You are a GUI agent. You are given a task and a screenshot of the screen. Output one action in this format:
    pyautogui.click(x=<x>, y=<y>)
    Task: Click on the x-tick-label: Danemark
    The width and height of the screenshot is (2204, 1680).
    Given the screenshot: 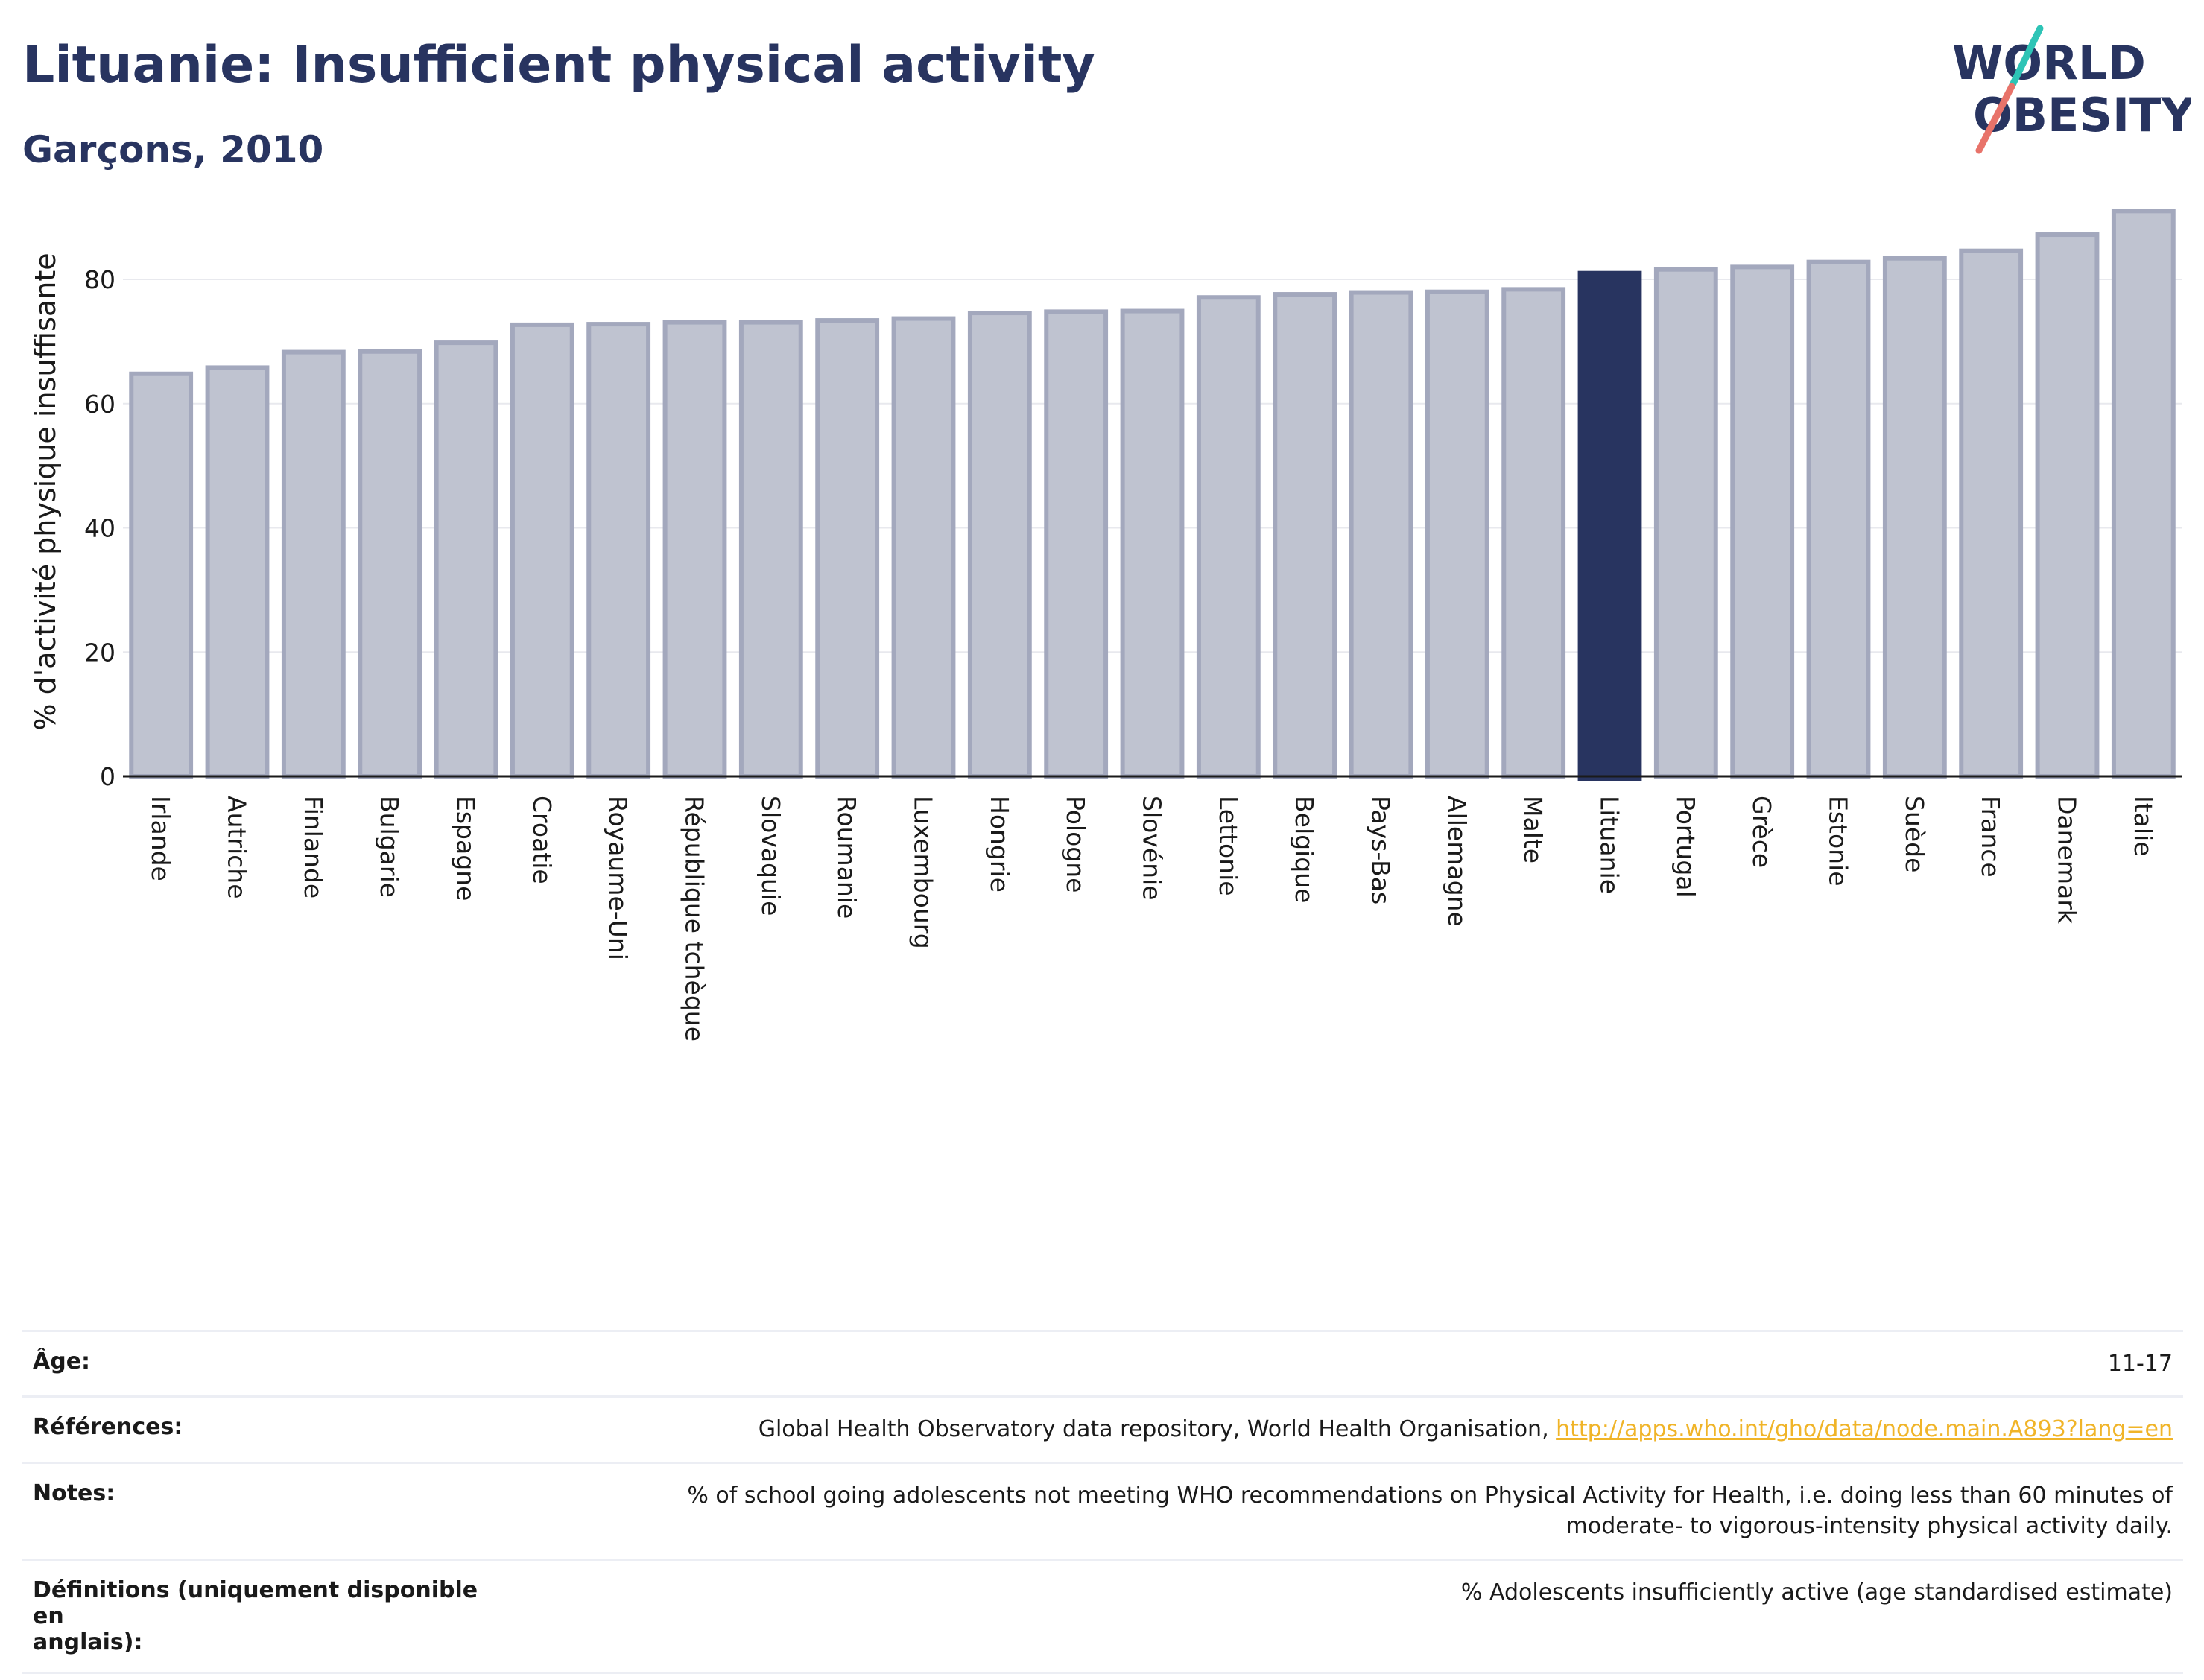 What is the action you would take?
    pyautogui.click(x=2067, y=860)
    